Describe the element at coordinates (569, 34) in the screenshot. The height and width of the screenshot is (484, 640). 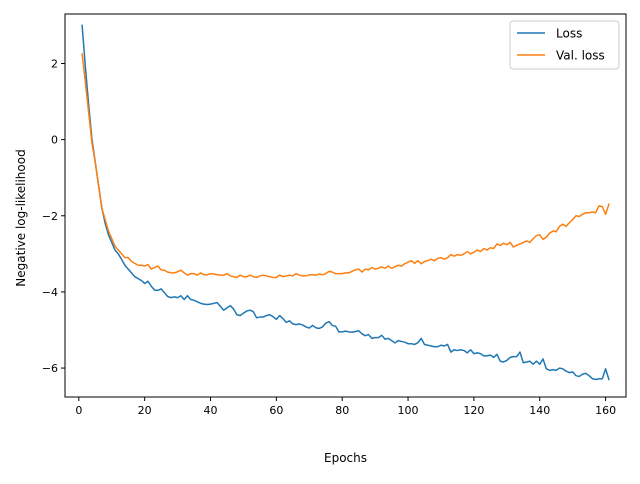
I see `legend-label-loss: Loss` at that location.